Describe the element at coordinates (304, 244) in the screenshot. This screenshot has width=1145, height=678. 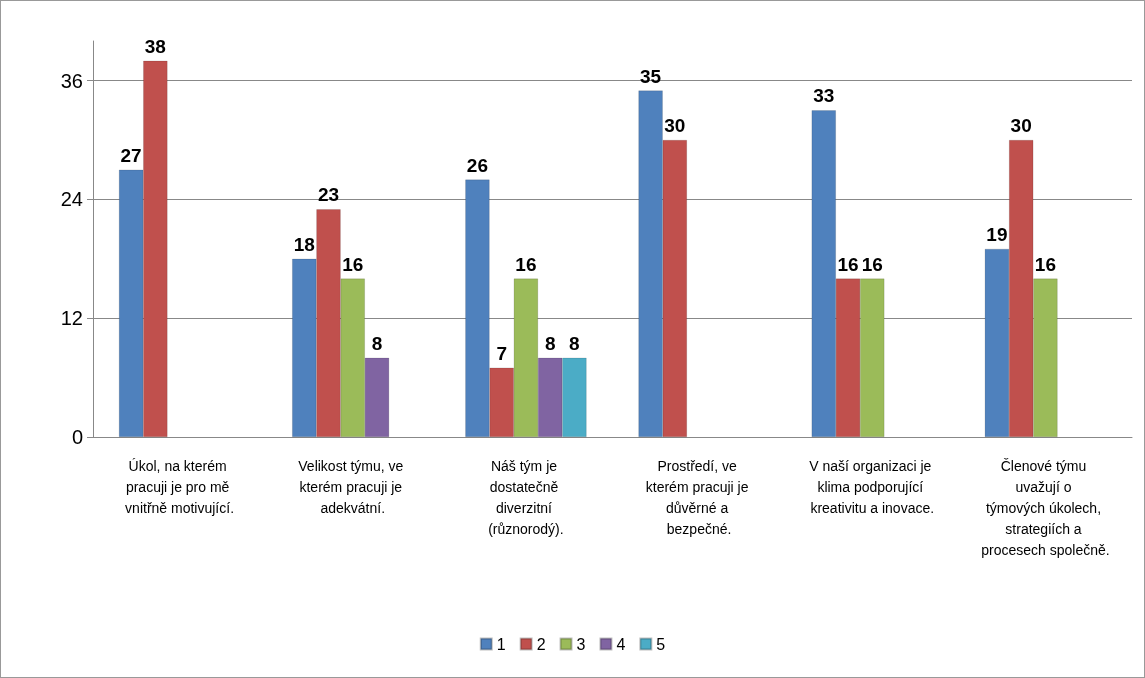
I see `data-label: 18` at that location.